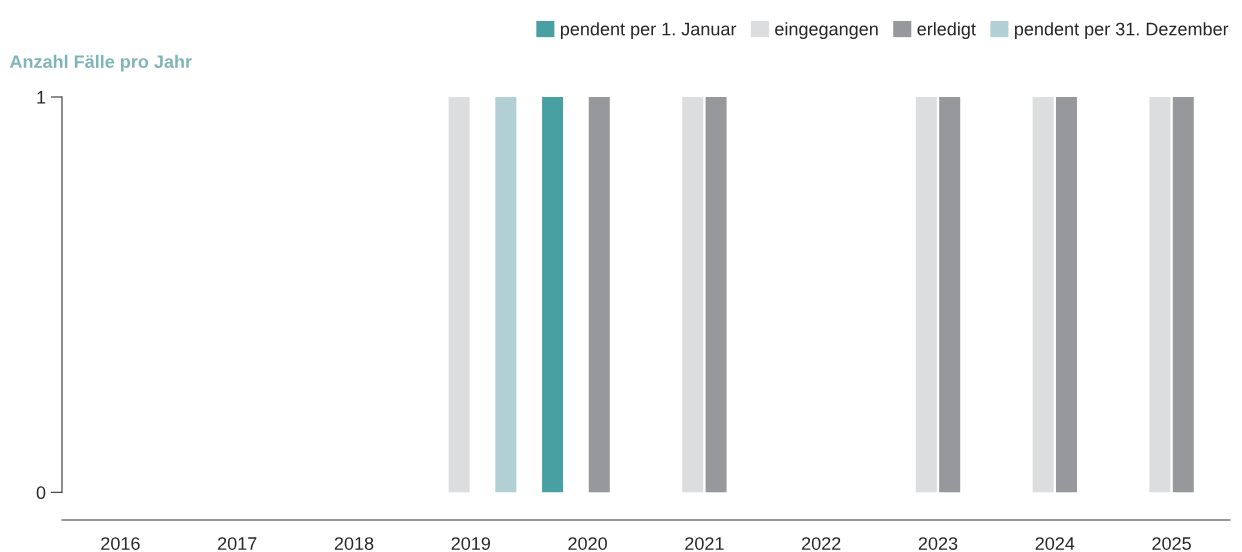 The width and height of the screenshot is (1242, 552). Describe the element at coordinates (120, 543) in the screenshot. I see `x-tick-label: 2016` at that location.